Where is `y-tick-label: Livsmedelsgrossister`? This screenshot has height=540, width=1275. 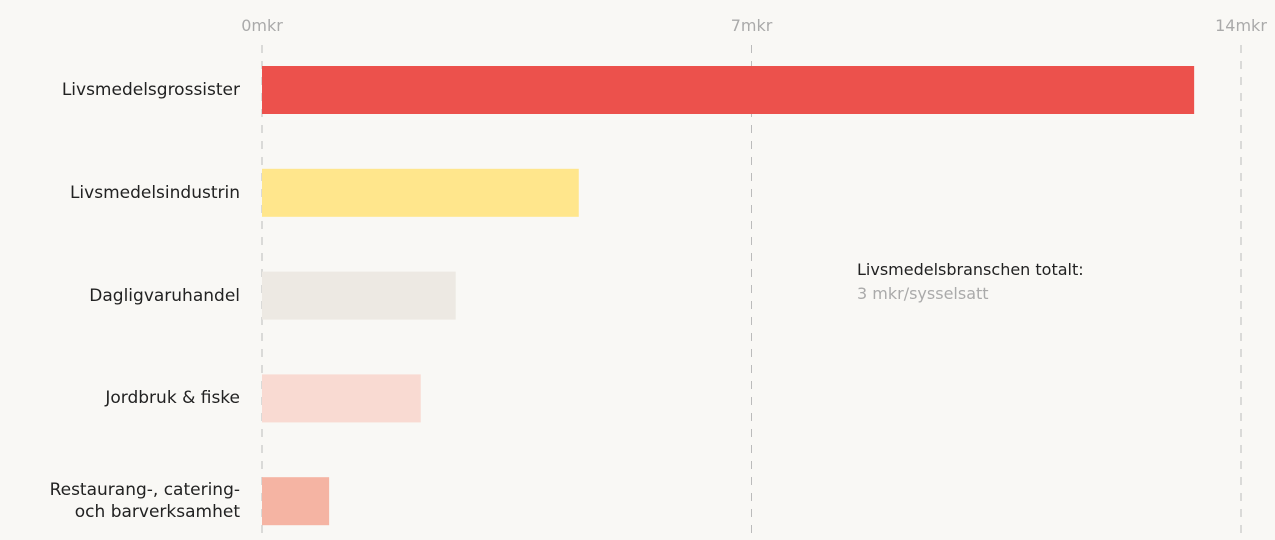
y-tick-label: Livsmedelsgrossister is located at coordinates (150, 90).